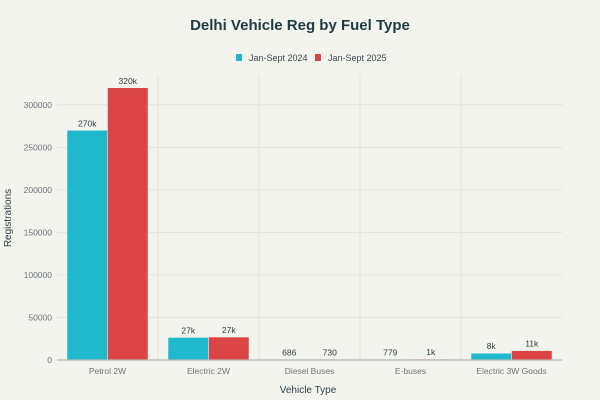 This screenshot has height=400, width=600. What do you see at coordinates (330, 352) in the screenshot?
I see `data-label: 730` at bounding box center [330, 352].